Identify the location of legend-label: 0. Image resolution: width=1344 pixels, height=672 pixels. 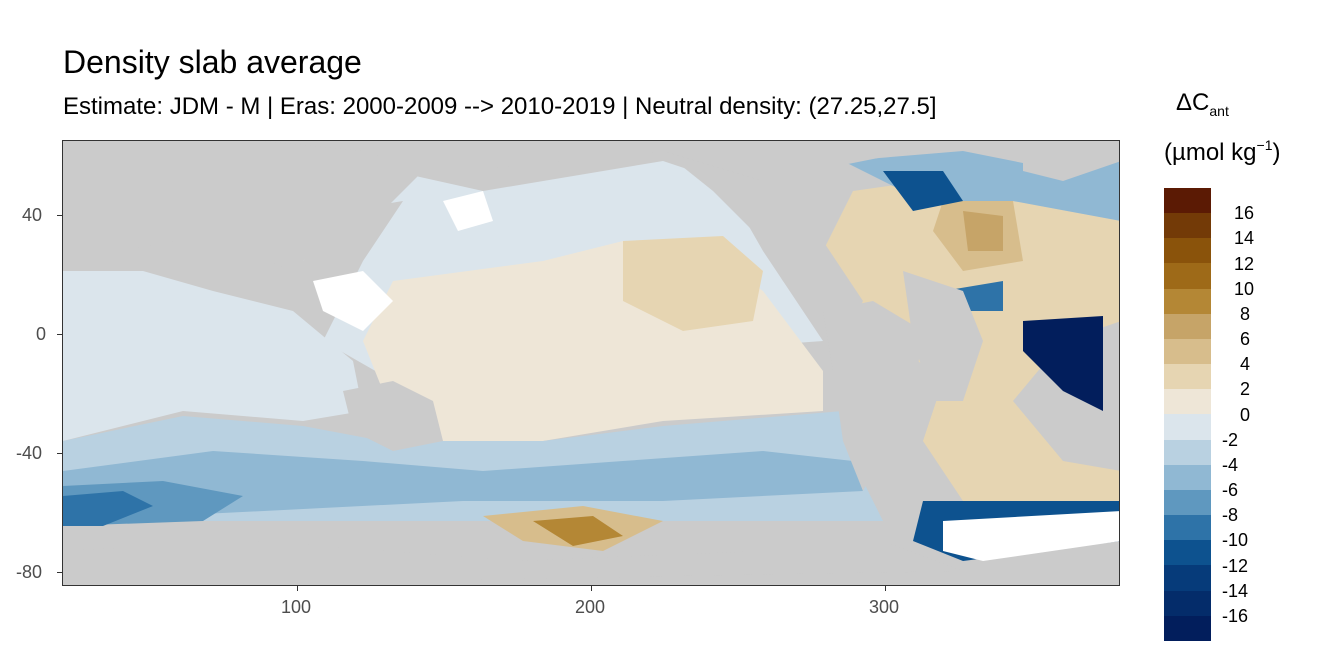
(1245, 414).